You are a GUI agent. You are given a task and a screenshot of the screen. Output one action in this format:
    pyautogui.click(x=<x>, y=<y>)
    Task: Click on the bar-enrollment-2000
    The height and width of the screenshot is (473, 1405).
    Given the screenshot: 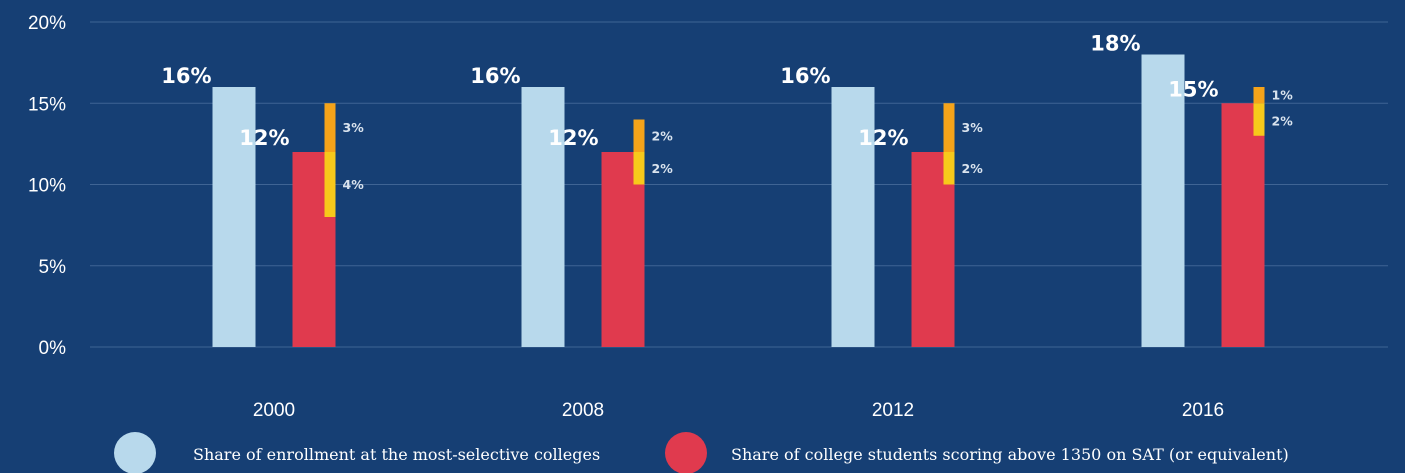 What is the action you would take?
    pyautogui.click(x=234, y=217)
    